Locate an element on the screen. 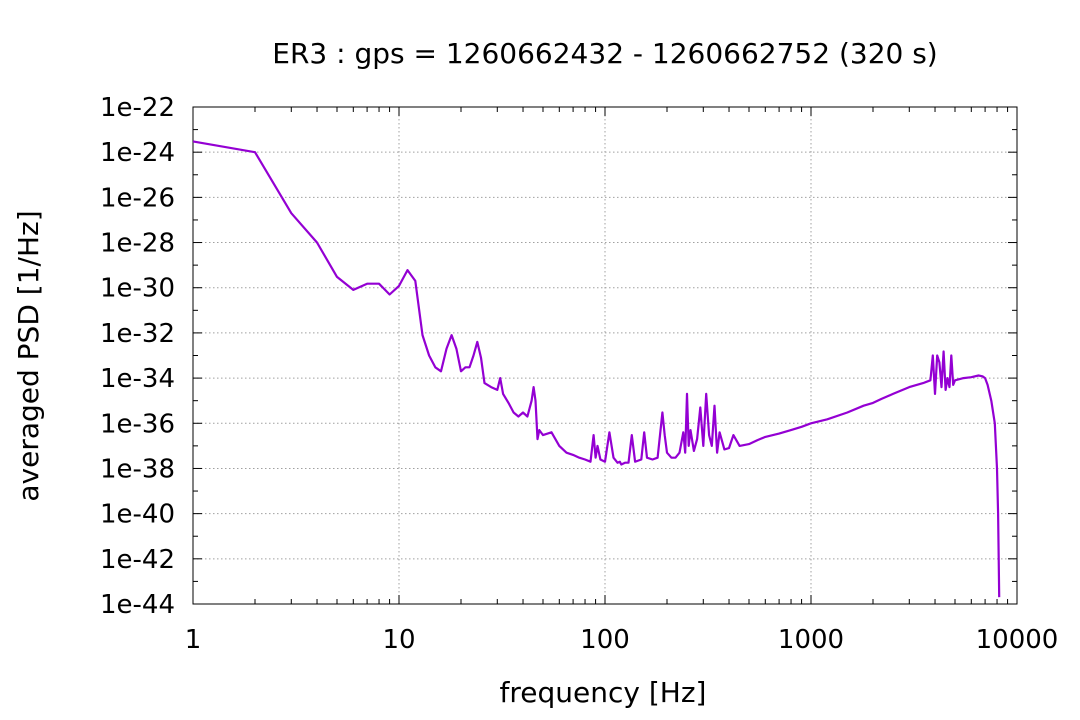 Image resolution: width=1080 pixels, height=720 pixels. y-tick-label: 1e-36 is located at coordinates (137, 424).